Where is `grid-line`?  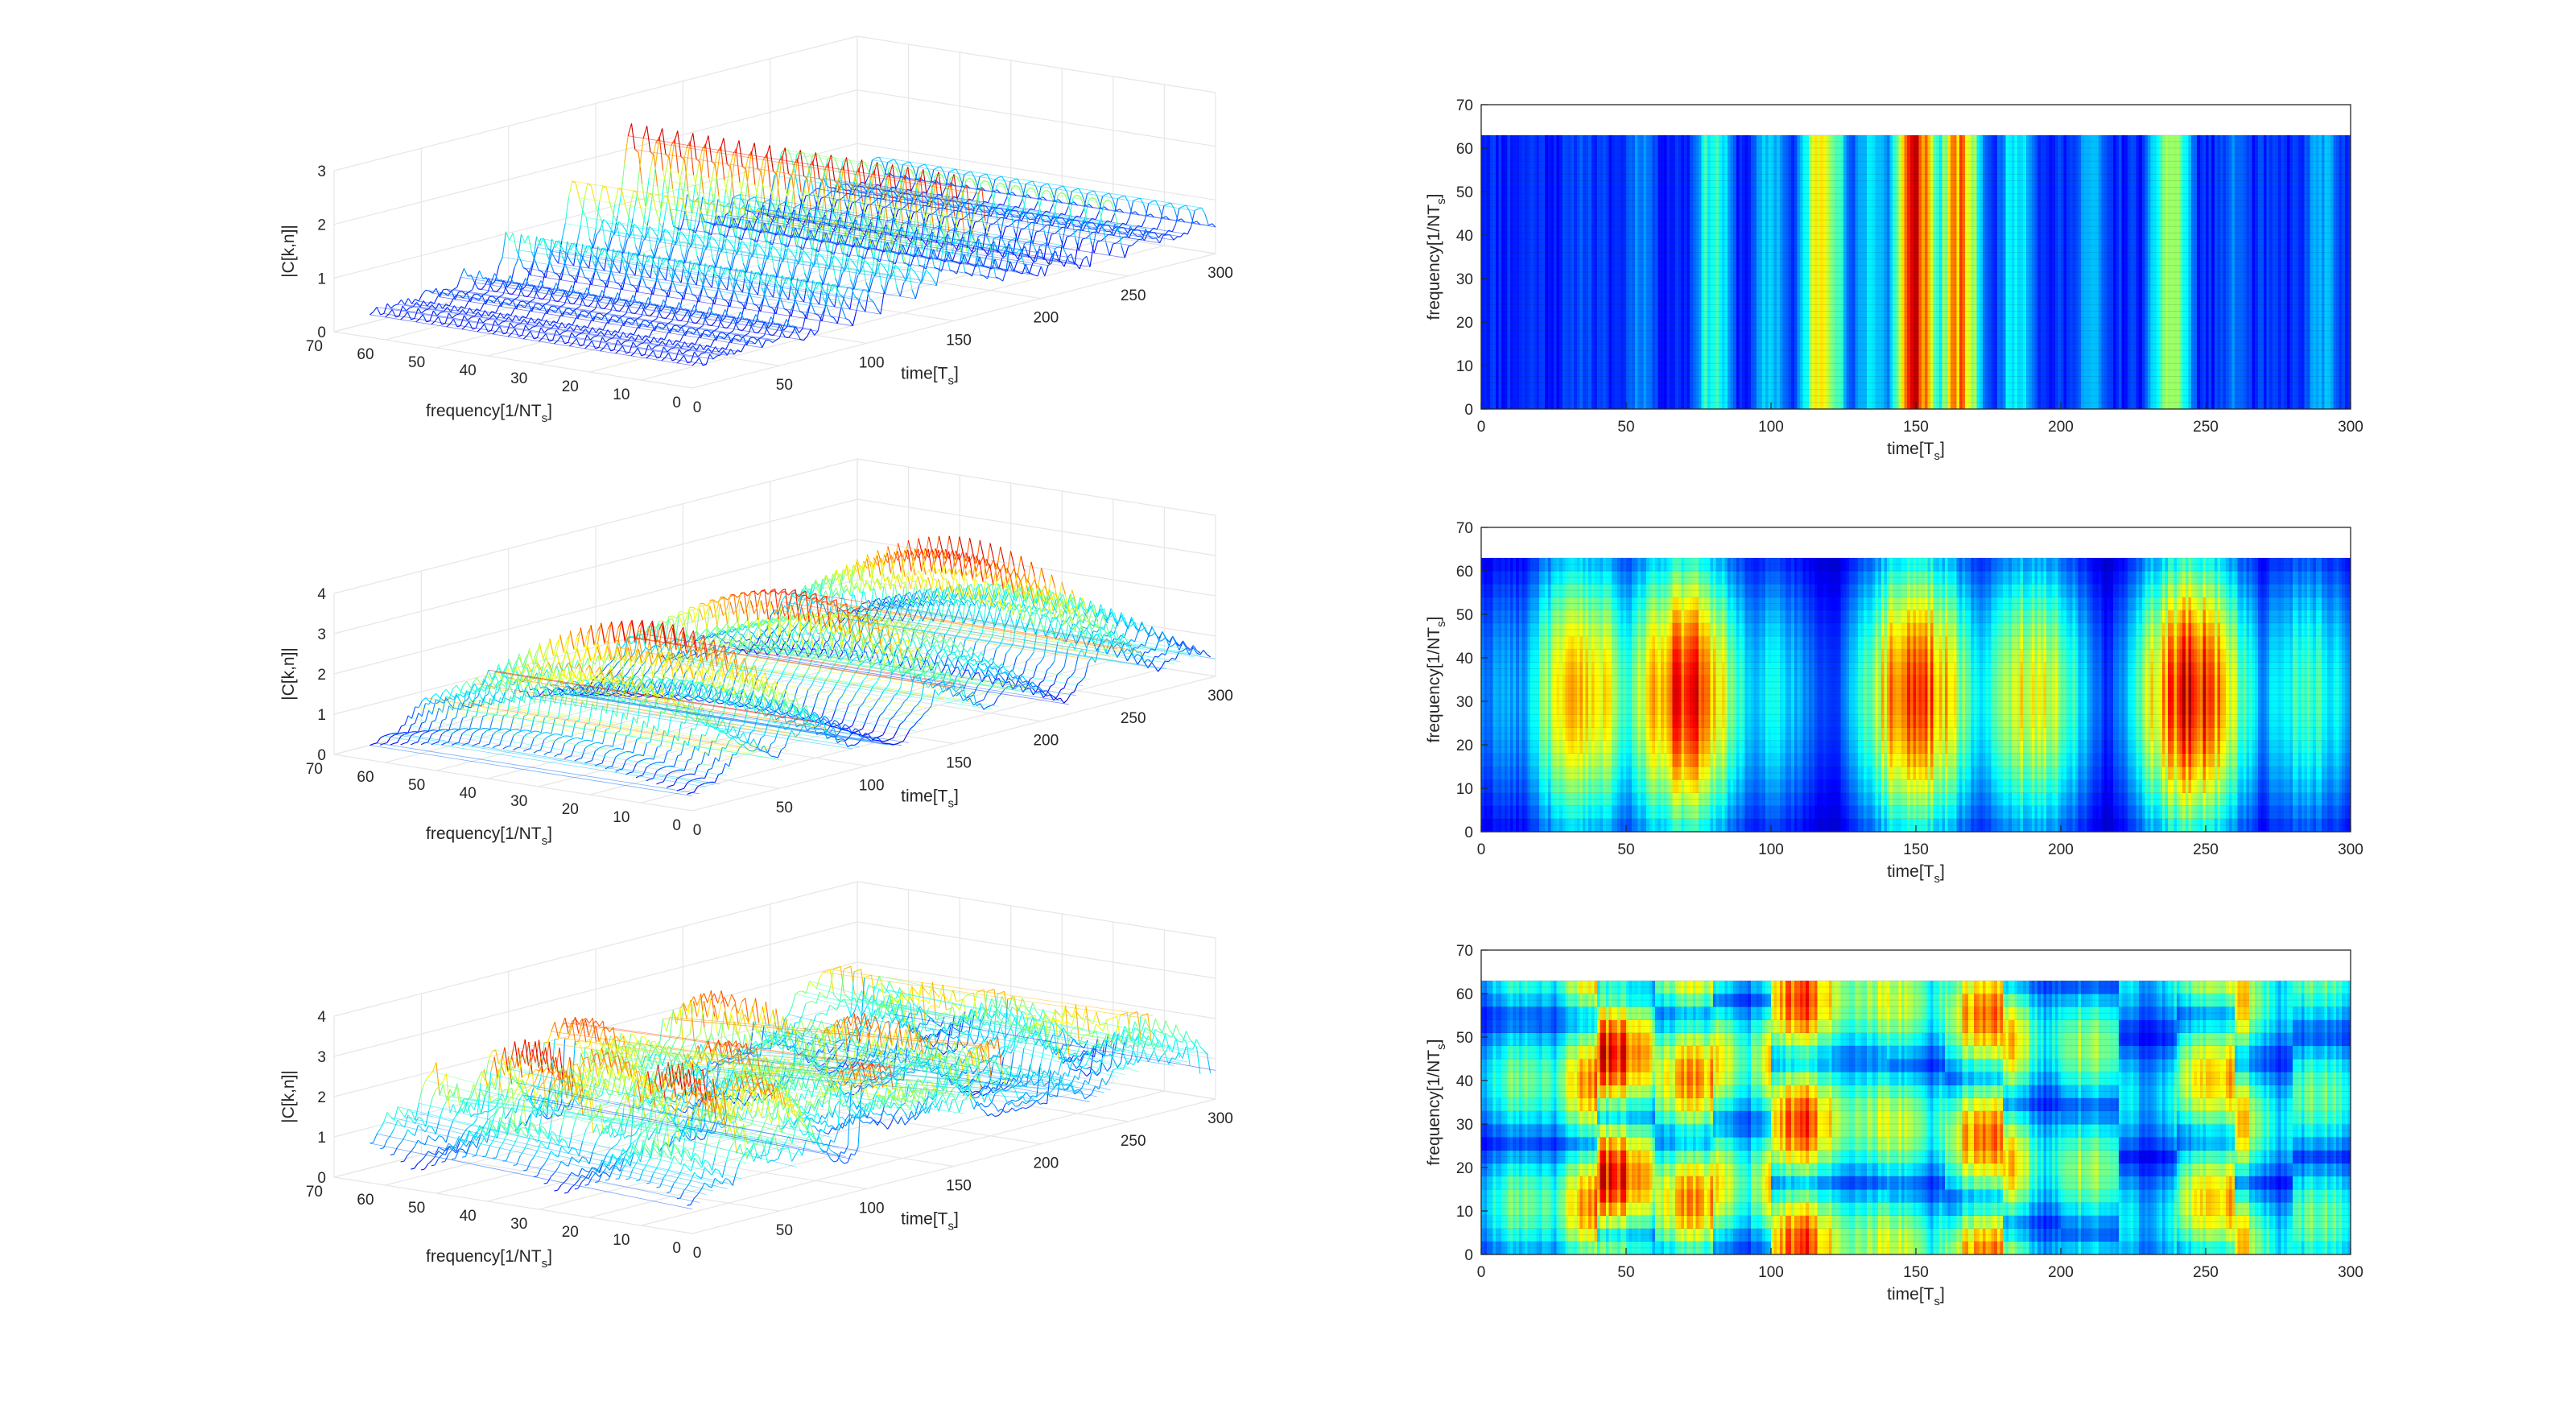
grid-line is located at coordinates (1036, 487).